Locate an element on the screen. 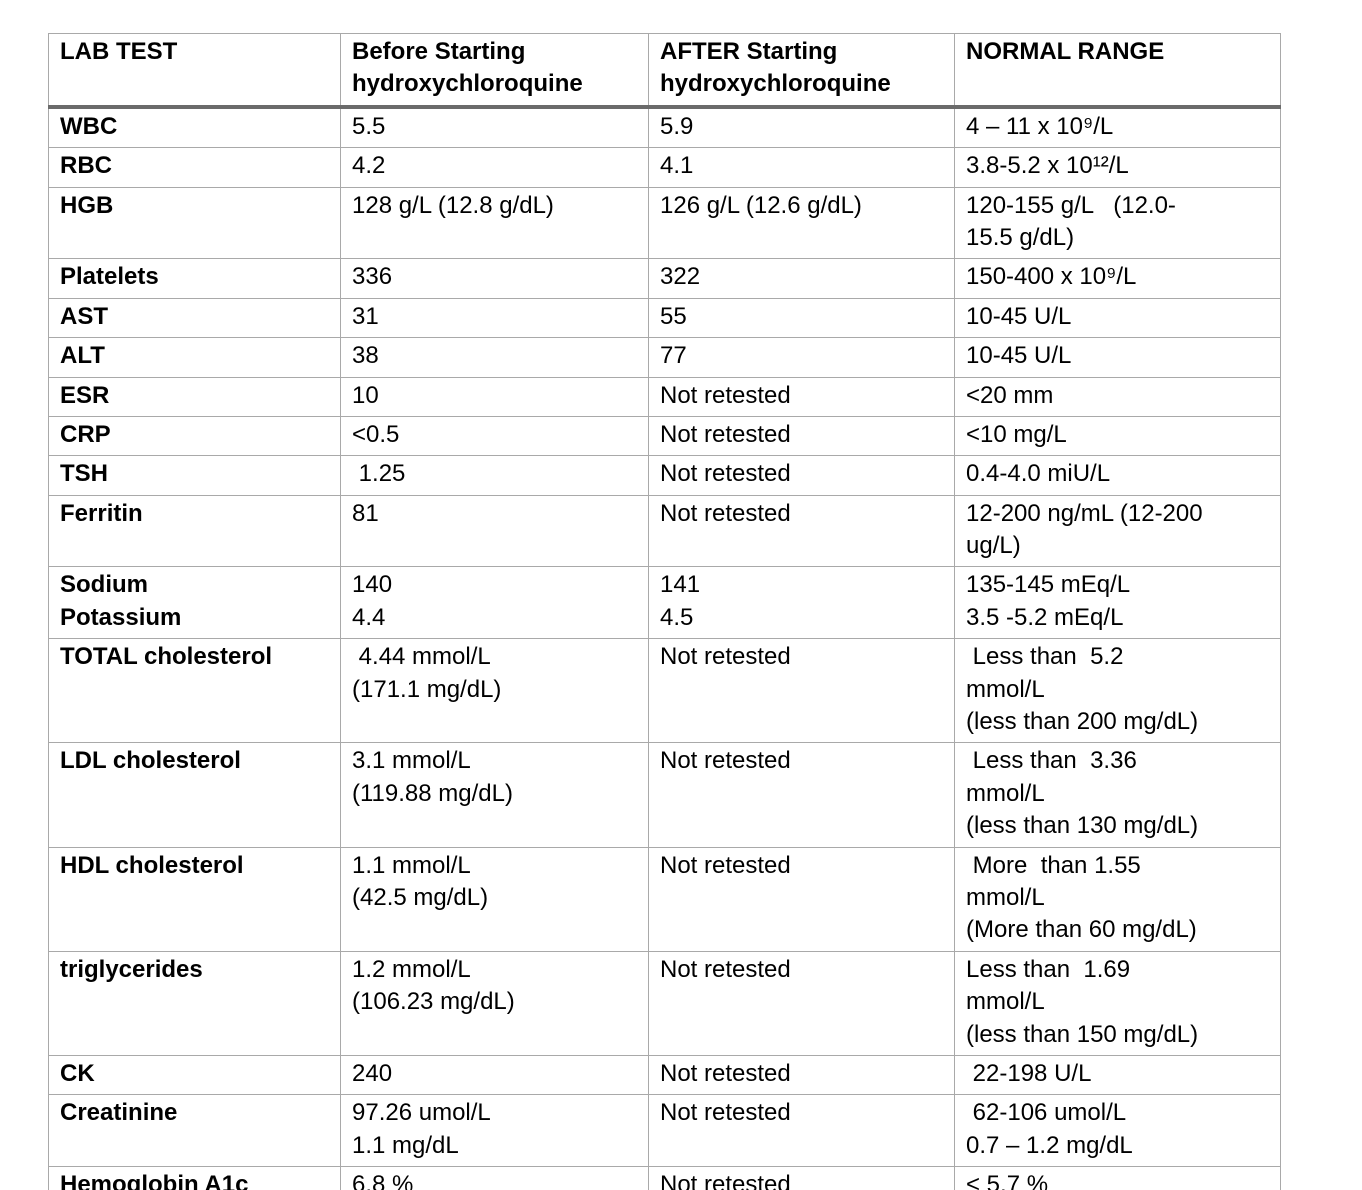  cell-before: 4.44 mmol/L (171.1 mg/dL) is located at coordinates (494, 691).